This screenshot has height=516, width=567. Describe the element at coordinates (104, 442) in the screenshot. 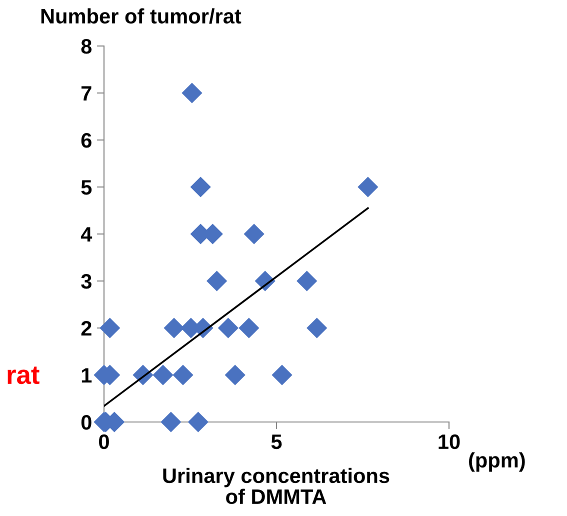

I see `x-tick-label: 0` at that location.